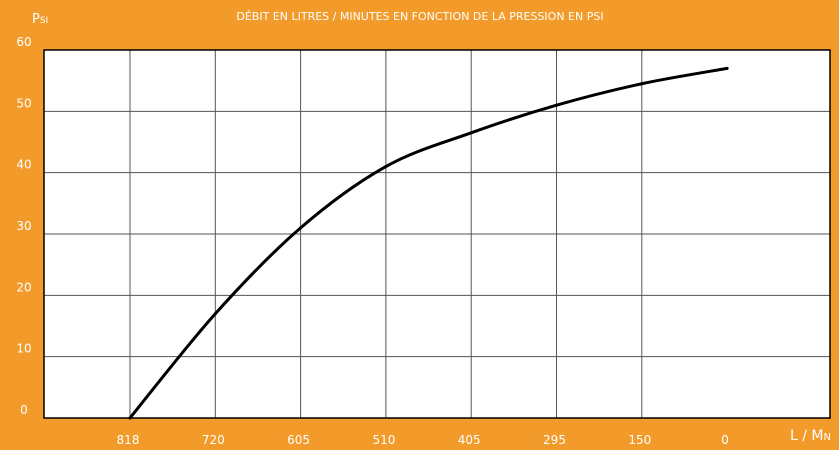 This screenshot has width=839, height=450. What do you see at coordinates (23, 42) in the screenshot?
I see `y-tick-label: 60` at bounding box center [23, 42].